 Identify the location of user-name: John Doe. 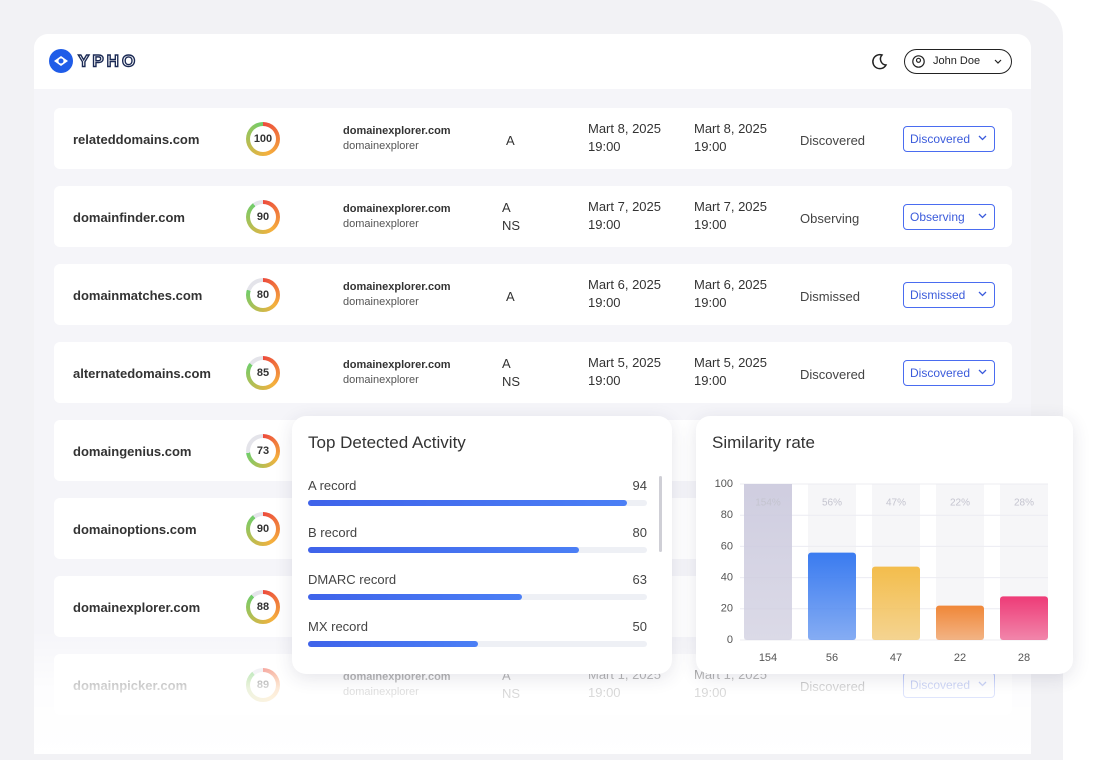
(957, 61).